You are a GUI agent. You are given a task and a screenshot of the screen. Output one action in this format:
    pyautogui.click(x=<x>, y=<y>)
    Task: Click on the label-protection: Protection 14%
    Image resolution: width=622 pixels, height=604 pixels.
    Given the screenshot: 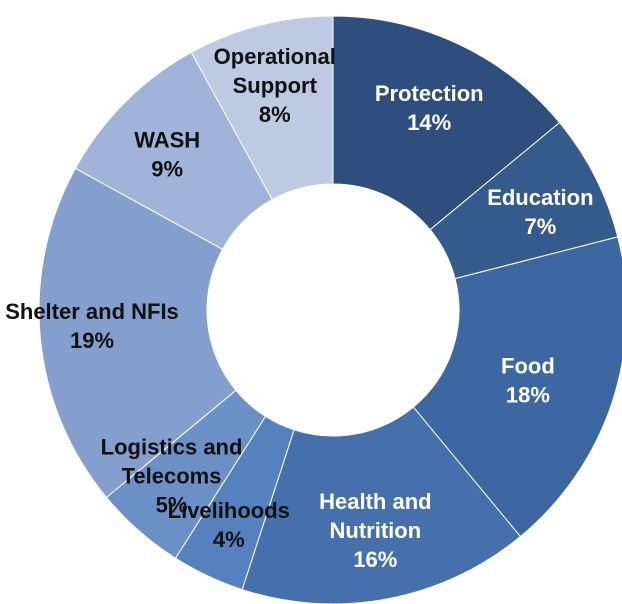 What is the action you would take?
    pyautogui.click(x=429, y=108)
    